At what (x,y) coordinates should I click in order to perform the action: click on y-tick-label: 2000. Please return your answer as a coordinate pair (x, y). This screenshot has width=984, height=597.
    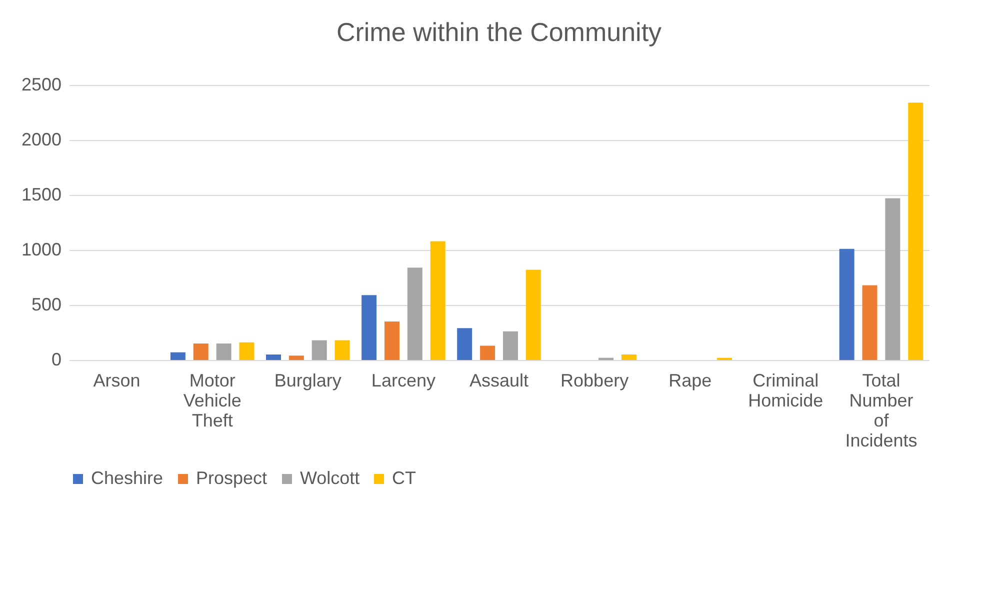
    Looking at the image, I should click on (41, 140).